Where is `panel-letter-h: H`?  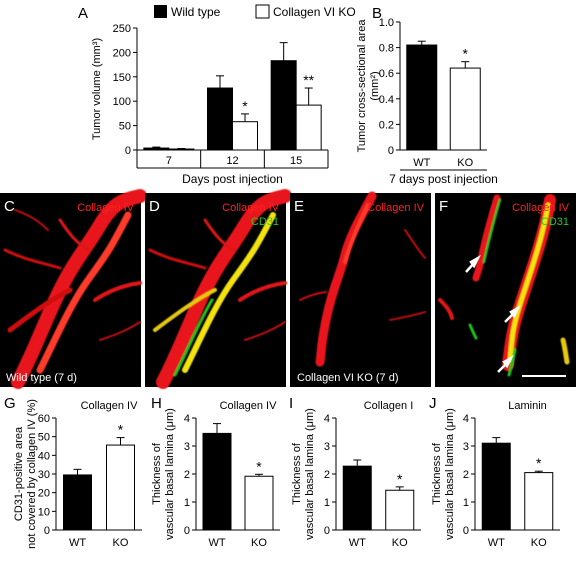 panel-letter-h: H is located at coordinates (156, 403).